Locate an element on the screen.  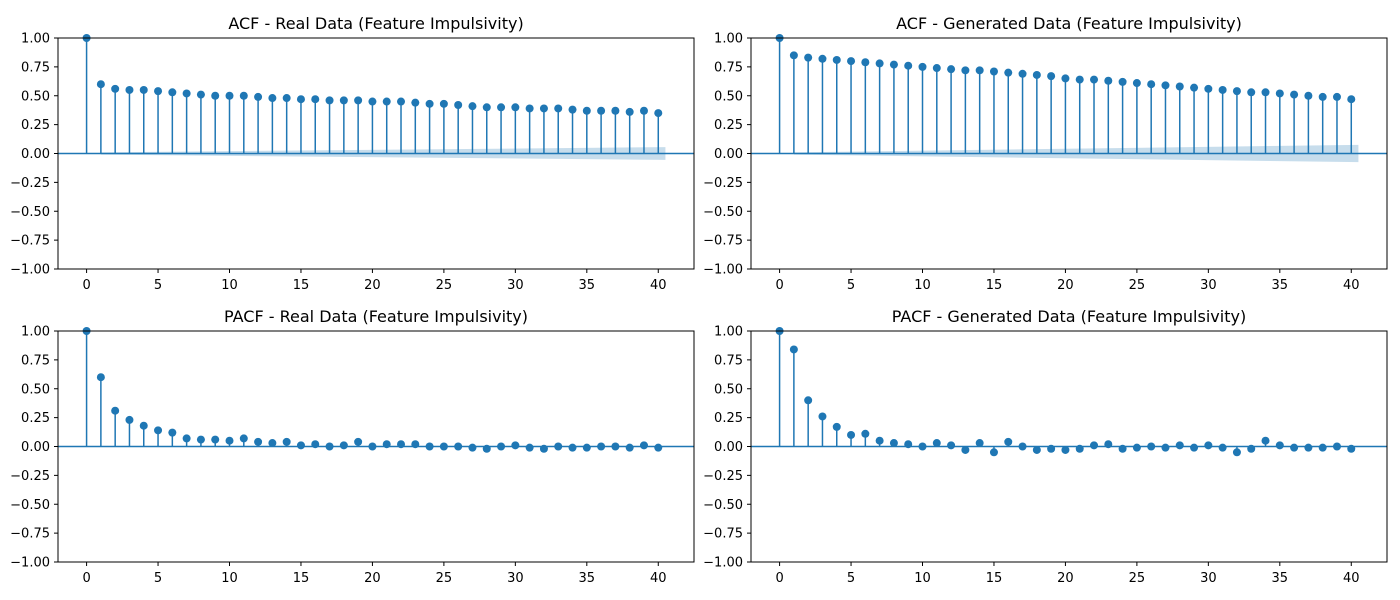
y-tick-label: 0.25 is located at coordinates (35, 418).